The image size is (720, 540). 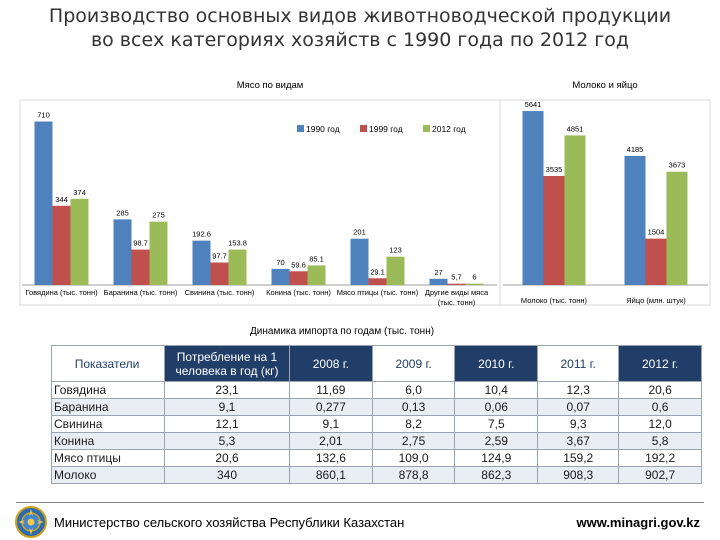 What do you see at coordinates (323, 129) in the screenshot?
I see `legend-label-1990: 1990 год` at bounding box center [323, 129].